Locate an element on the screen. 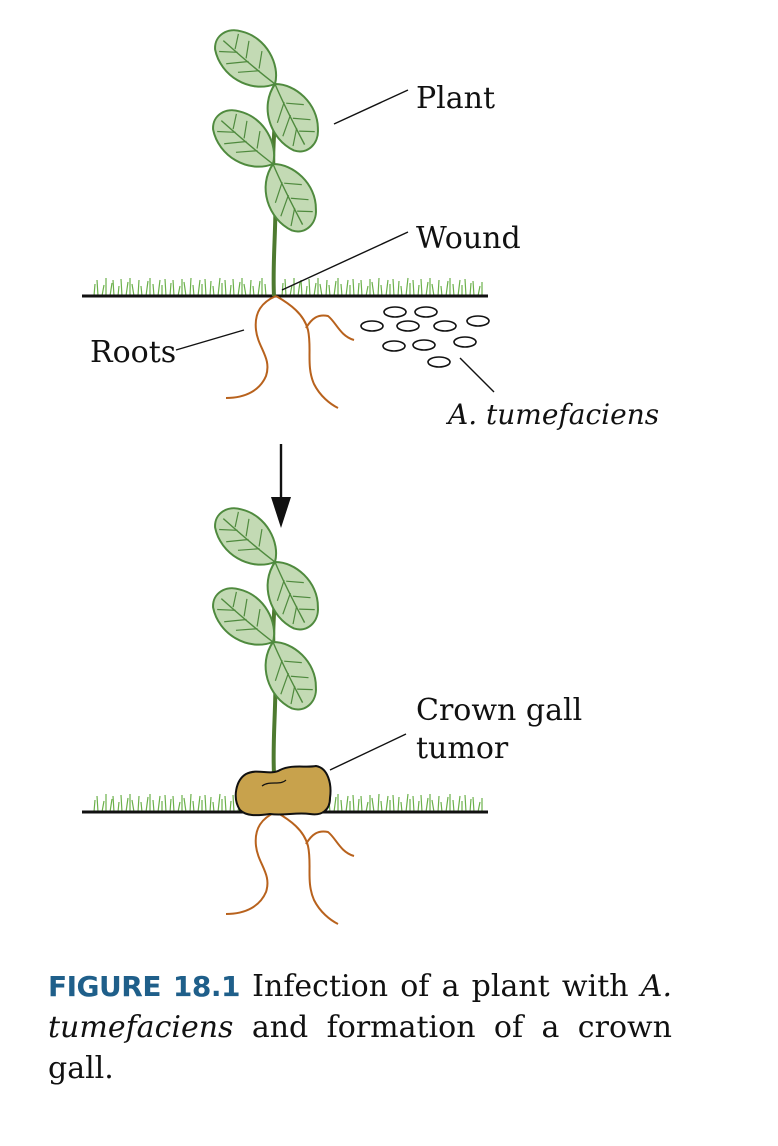  bacteria-cells is located at coordinates (425, 337).